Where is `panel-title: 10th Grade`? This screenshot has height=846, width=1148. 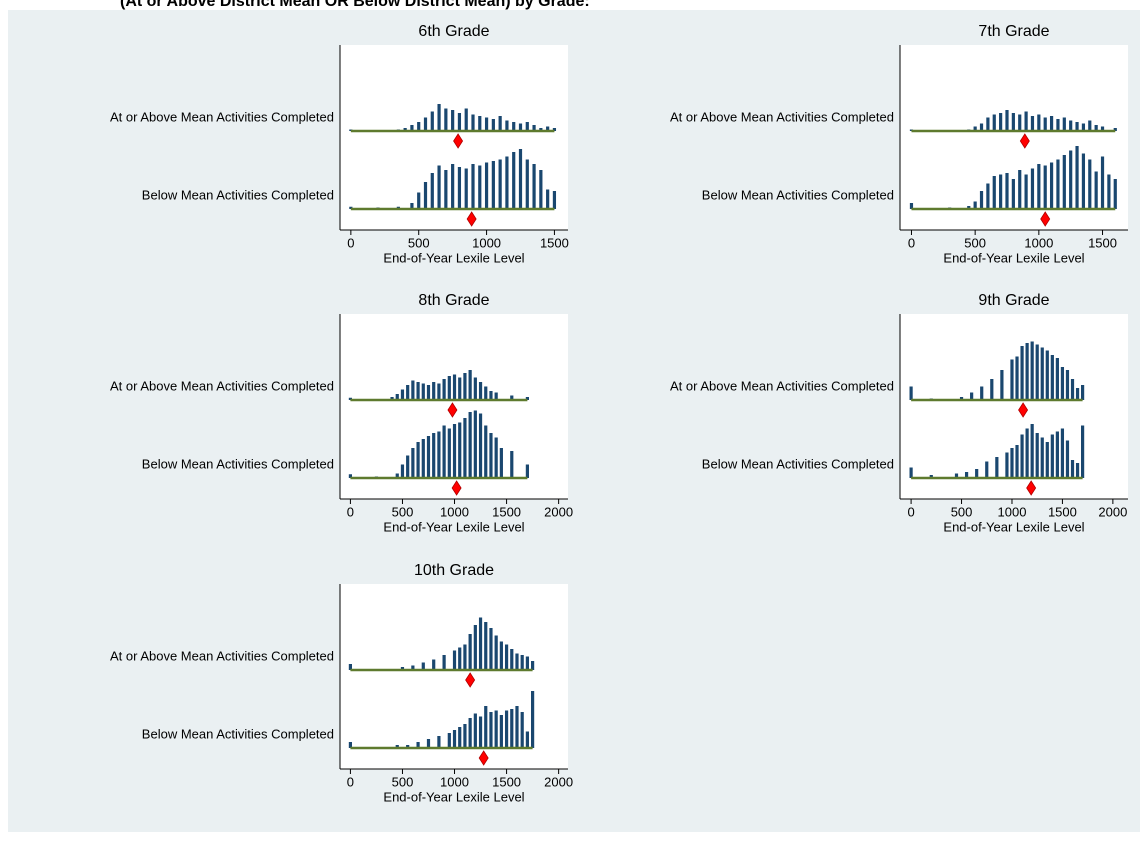 panel-title: 10th Grade is located at coordinates (454, 570).